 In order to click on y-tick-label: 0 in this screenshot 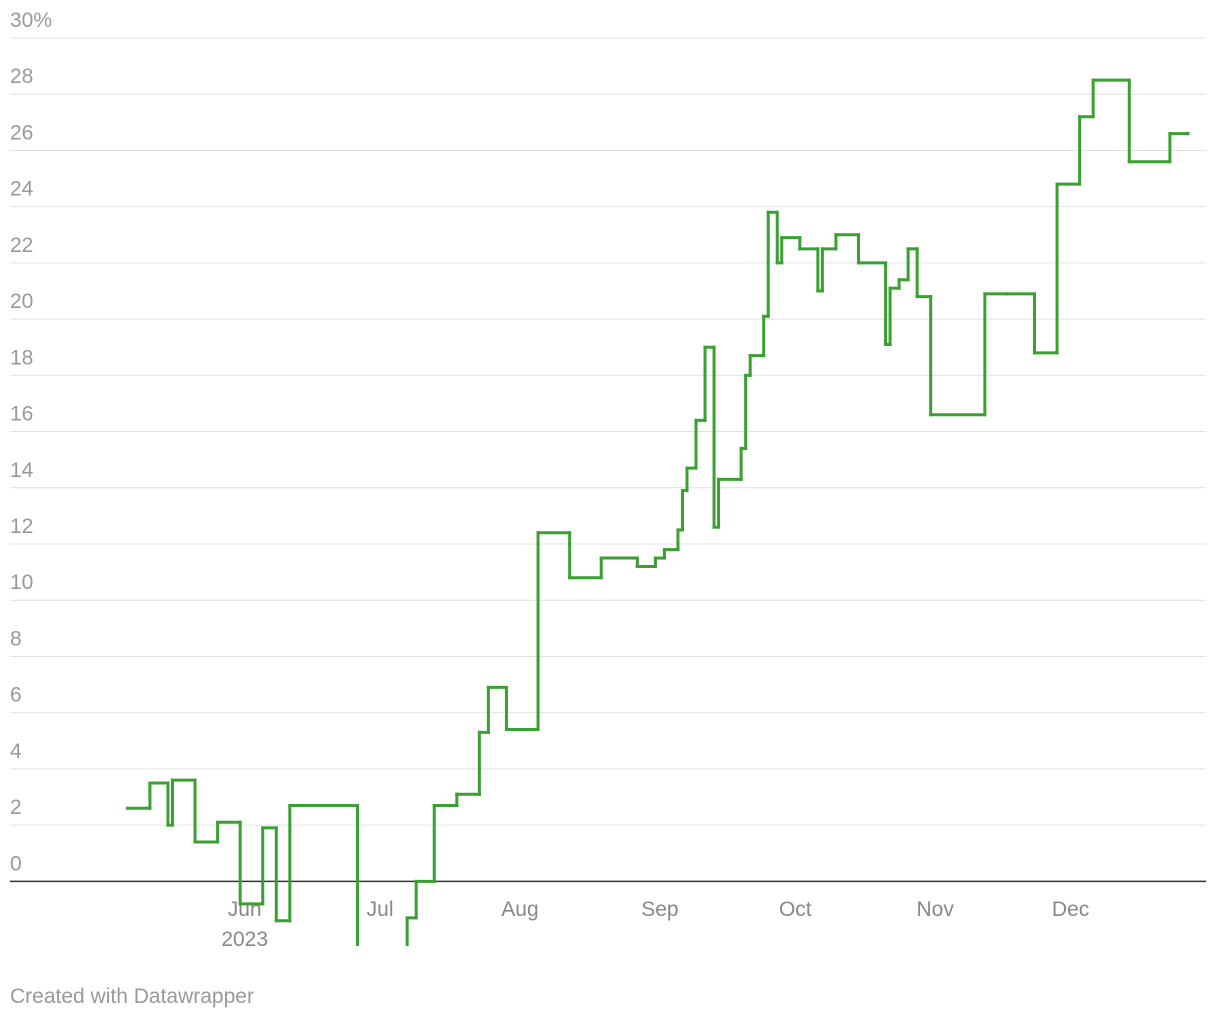, I will do `click(16, 863)`.